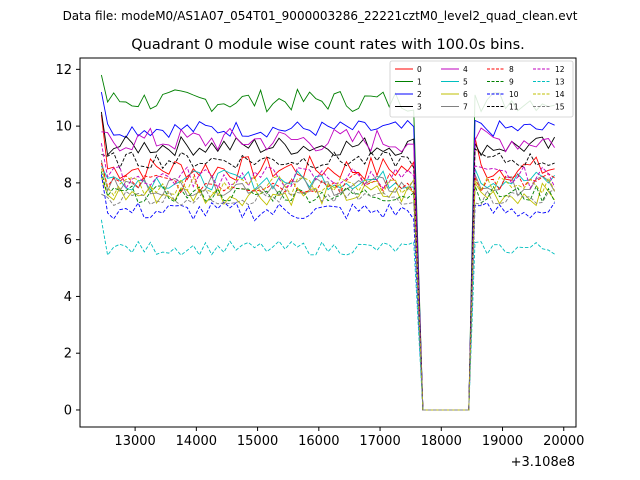 The height and width of the screenshot is (480, 640). What do you see at coordinates (560, 69) in the screenshot?
I see `legend-label-12: 12` at bounding box center [560, 69].